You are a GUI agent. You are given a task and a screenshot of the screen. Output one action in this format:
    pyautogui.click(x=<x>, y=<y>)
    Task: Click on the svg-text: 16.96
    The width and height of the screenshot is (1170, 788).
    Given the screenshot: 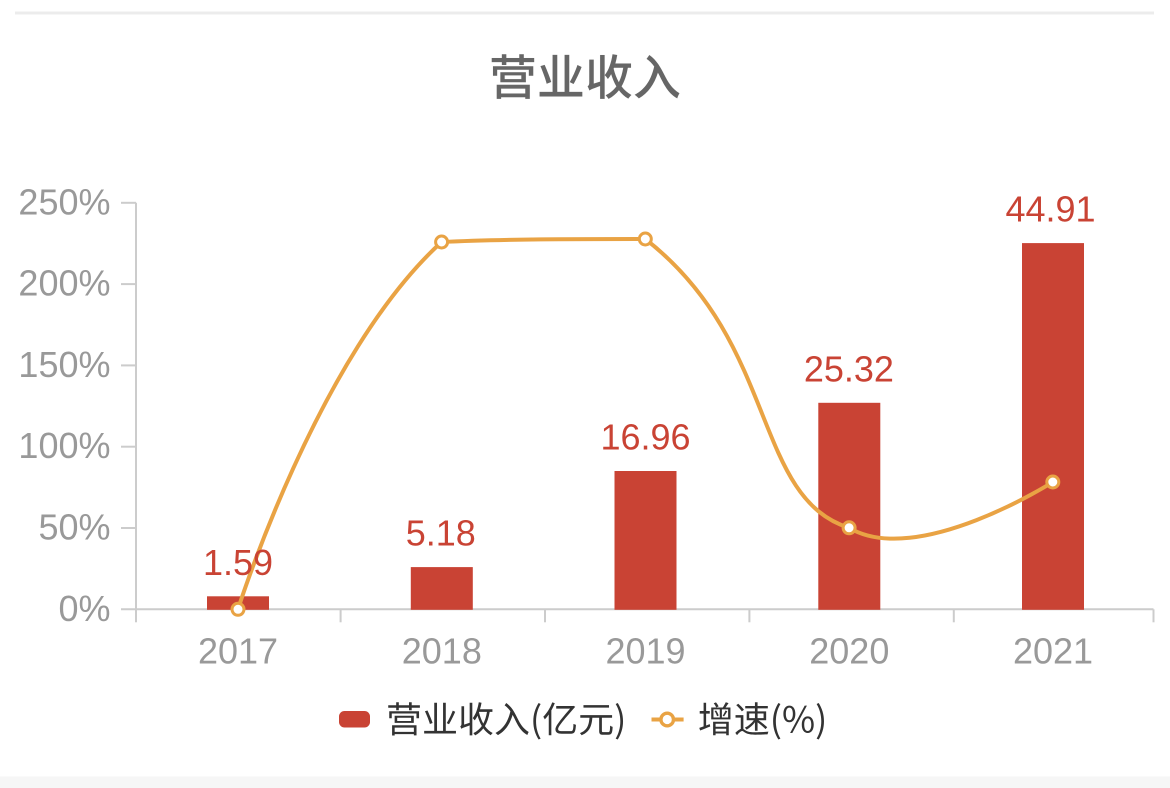 What is the action you would take?
    pyautogui.click(x=645, y=437)
    